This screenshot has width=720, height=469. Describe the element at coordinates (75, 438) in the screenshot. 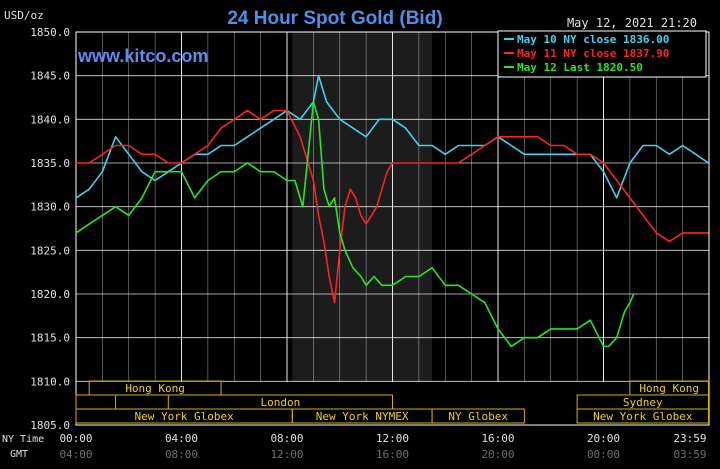

I see `x-tick-label-ny: 00:00` at that location.